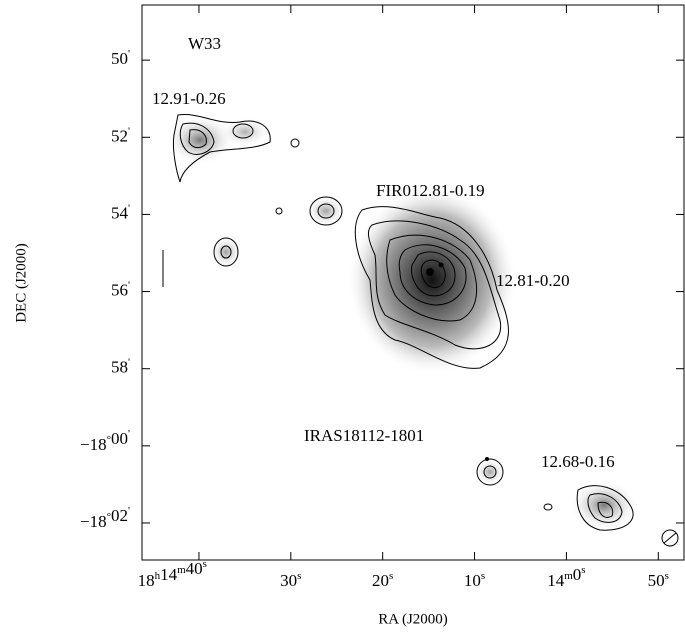 Image resolution: width=685 pixels, height=637 pixels. What do you see at coordinates (533, 280) in the screenshot?
I see `annotation: 12.81-0.20` at bounding box center [533, 280].